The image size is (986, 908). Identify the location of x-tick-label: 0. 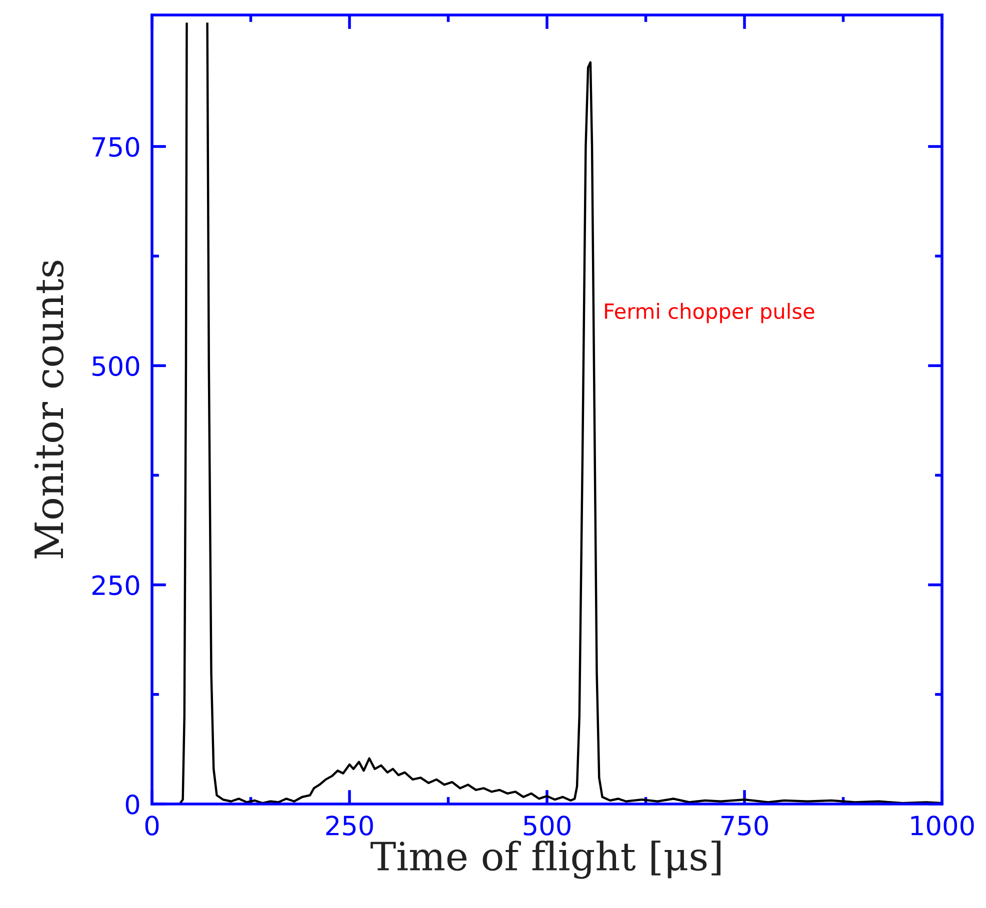
(152, 826).